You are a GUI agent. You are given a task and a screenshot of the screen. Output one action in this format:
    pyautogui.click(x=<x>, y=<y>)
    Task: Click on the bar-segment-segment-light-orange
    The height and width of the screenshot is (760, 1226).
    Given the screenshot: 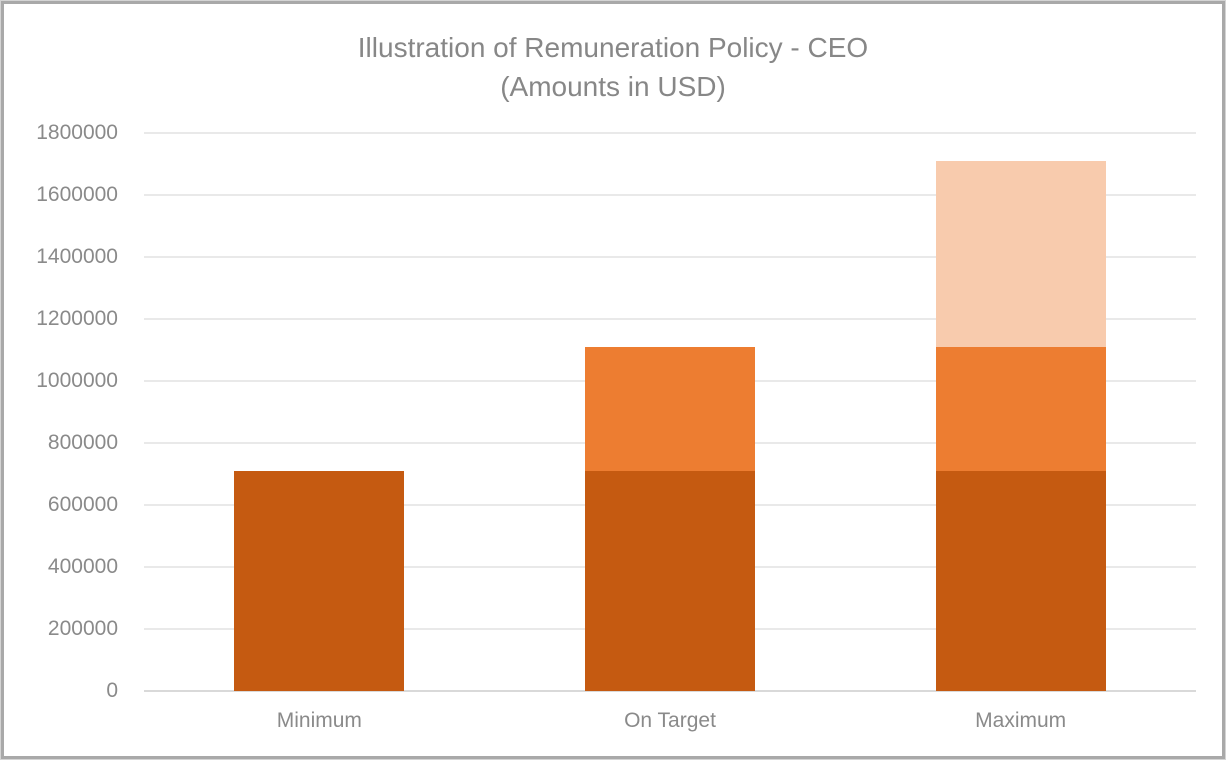 What is the action you would take?
    pyautogui.click(x=1020, y=253)
    